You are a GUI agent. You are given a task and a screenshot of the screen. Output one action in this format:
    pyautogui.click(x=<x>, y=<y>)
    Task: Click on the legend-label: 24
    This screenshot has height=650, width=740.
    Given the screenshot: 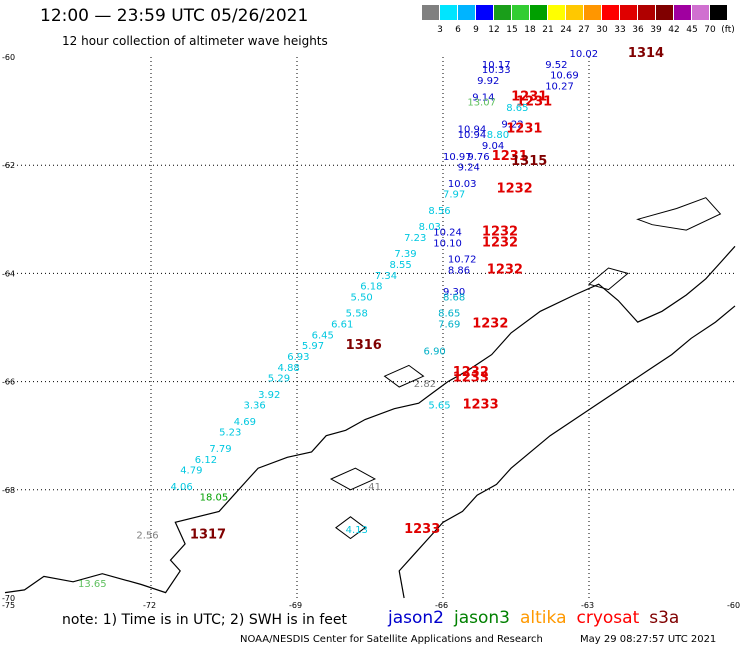 What is the action you would take?
    pyautogui.click(x=566, y=30)
    